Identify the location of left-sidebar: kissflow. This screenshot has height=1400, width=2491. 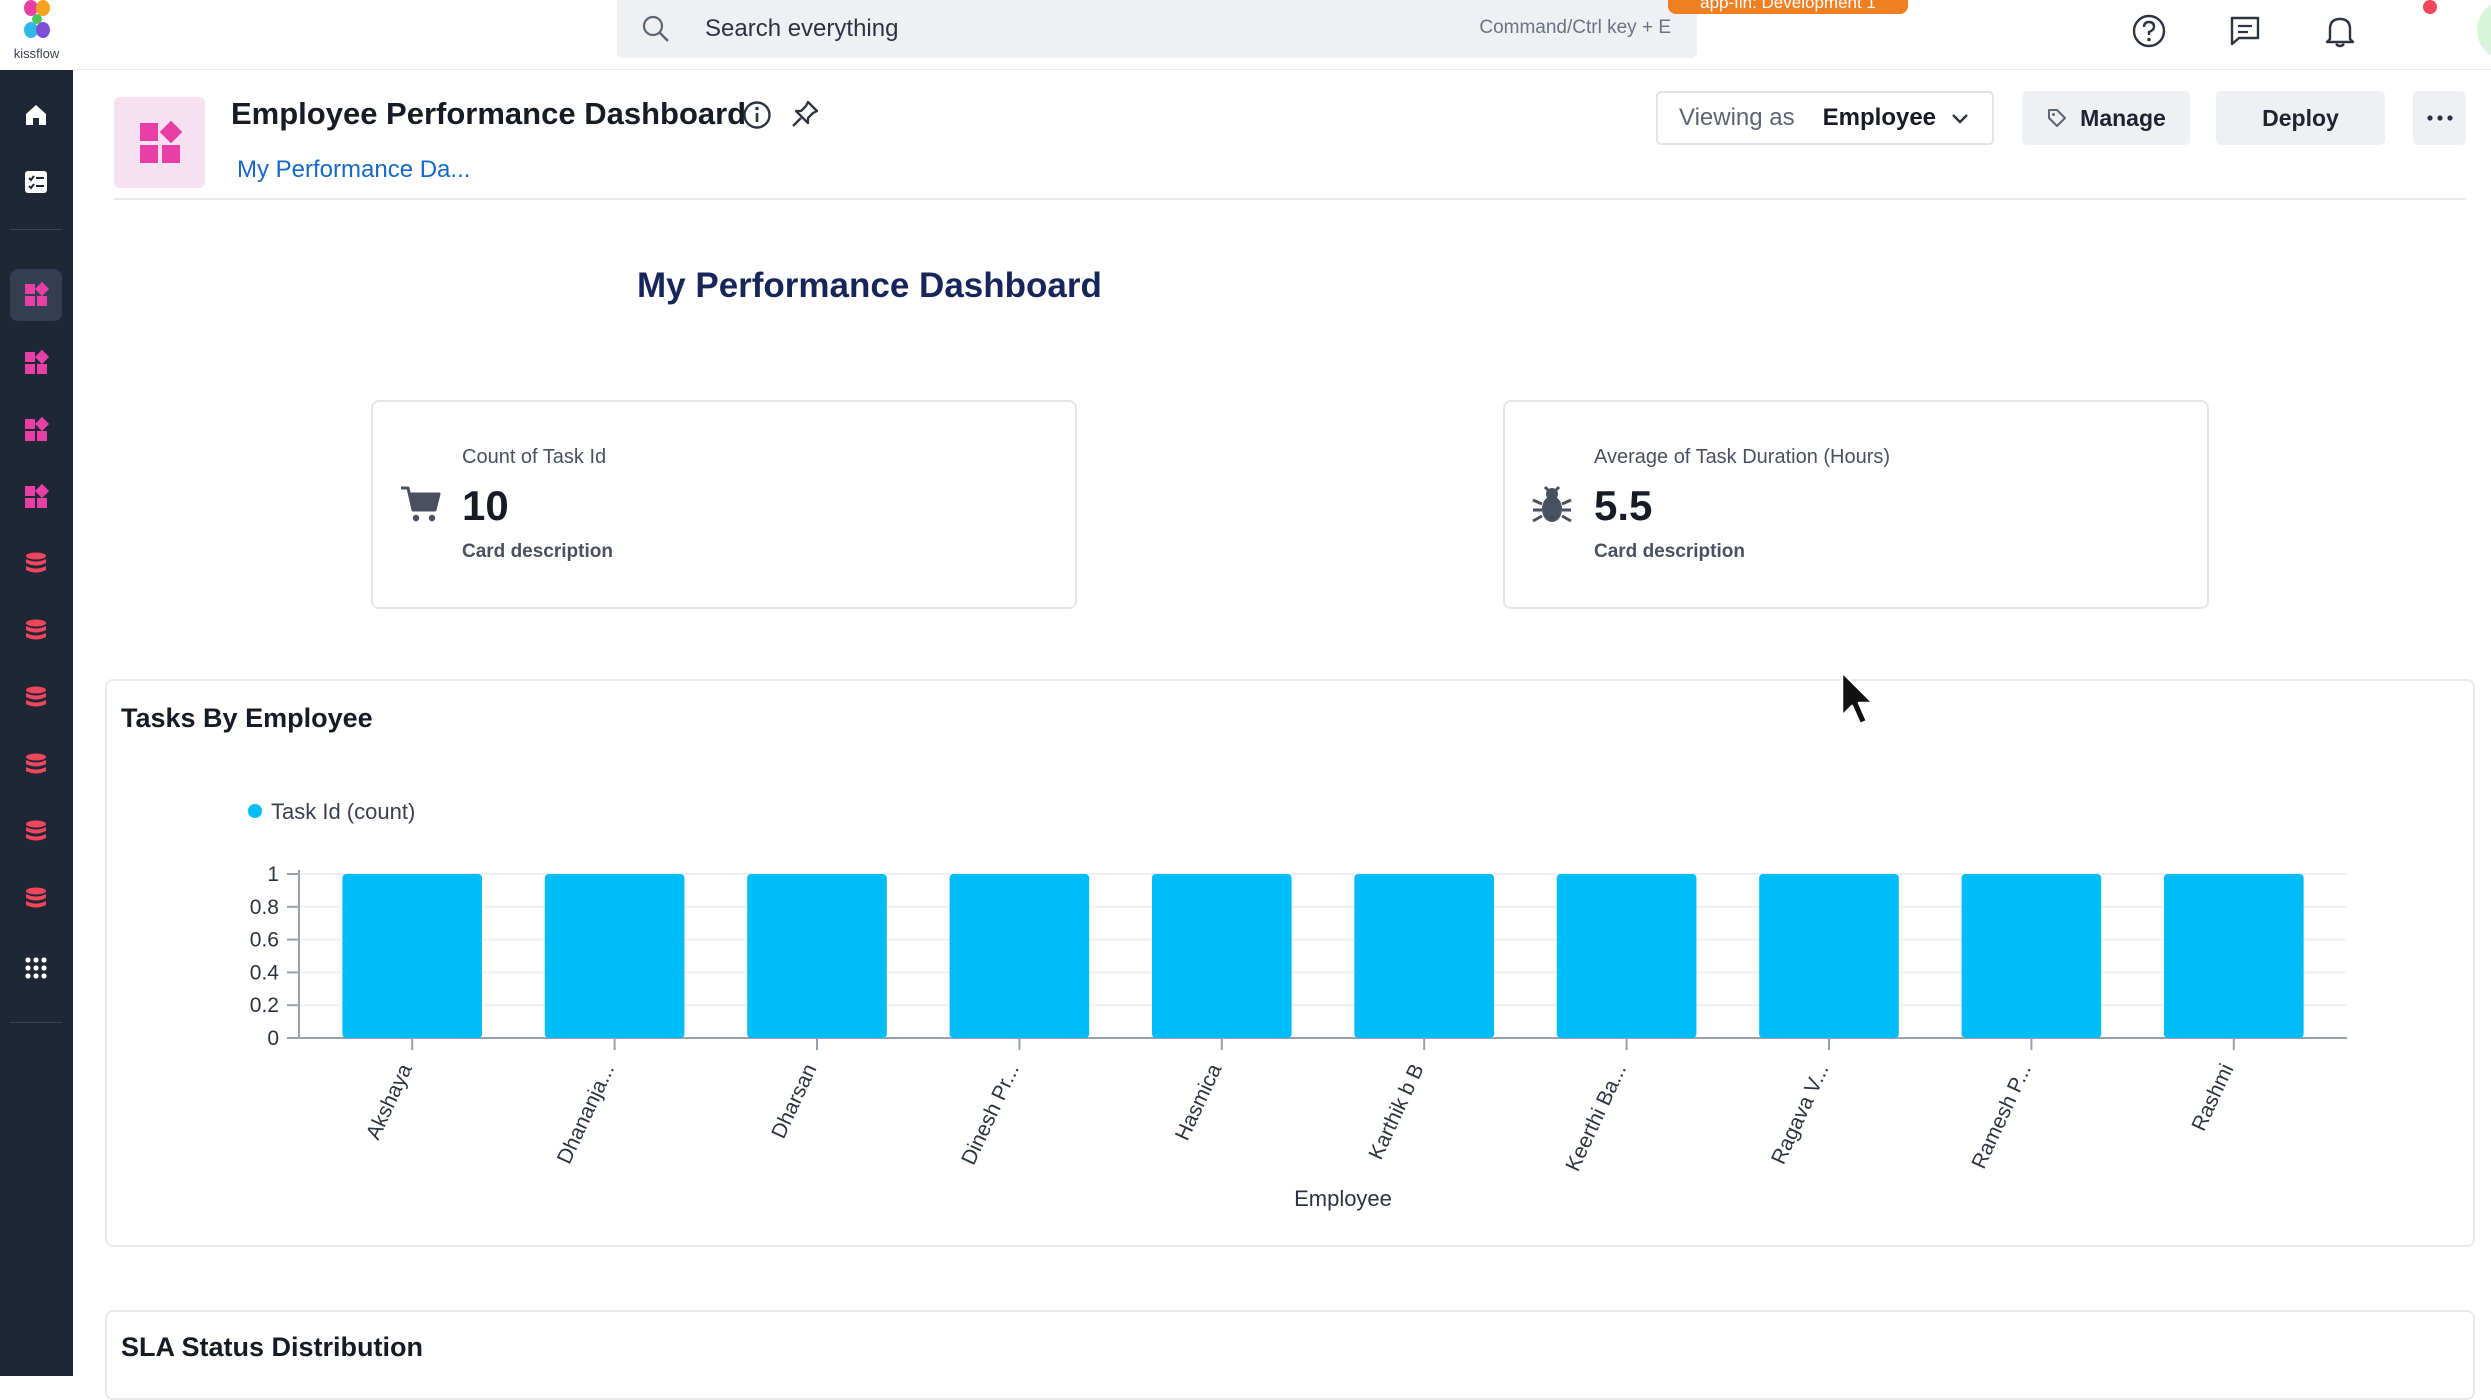
(36, 688).